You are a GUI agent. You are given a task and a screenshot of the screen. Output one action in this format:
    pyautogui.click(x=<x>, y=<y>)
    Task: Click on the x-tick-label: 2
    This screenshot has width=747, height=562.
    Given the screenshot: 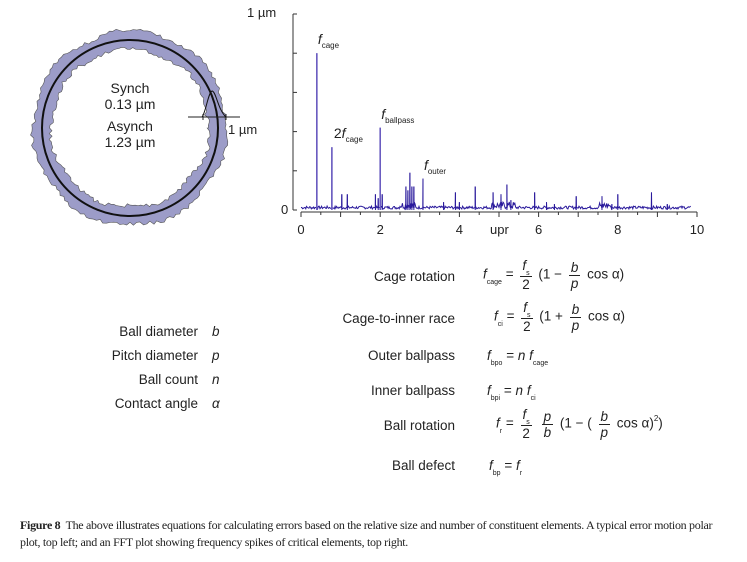 What is the action you would take?
    pyautogui.click(x=380, y=229)
    